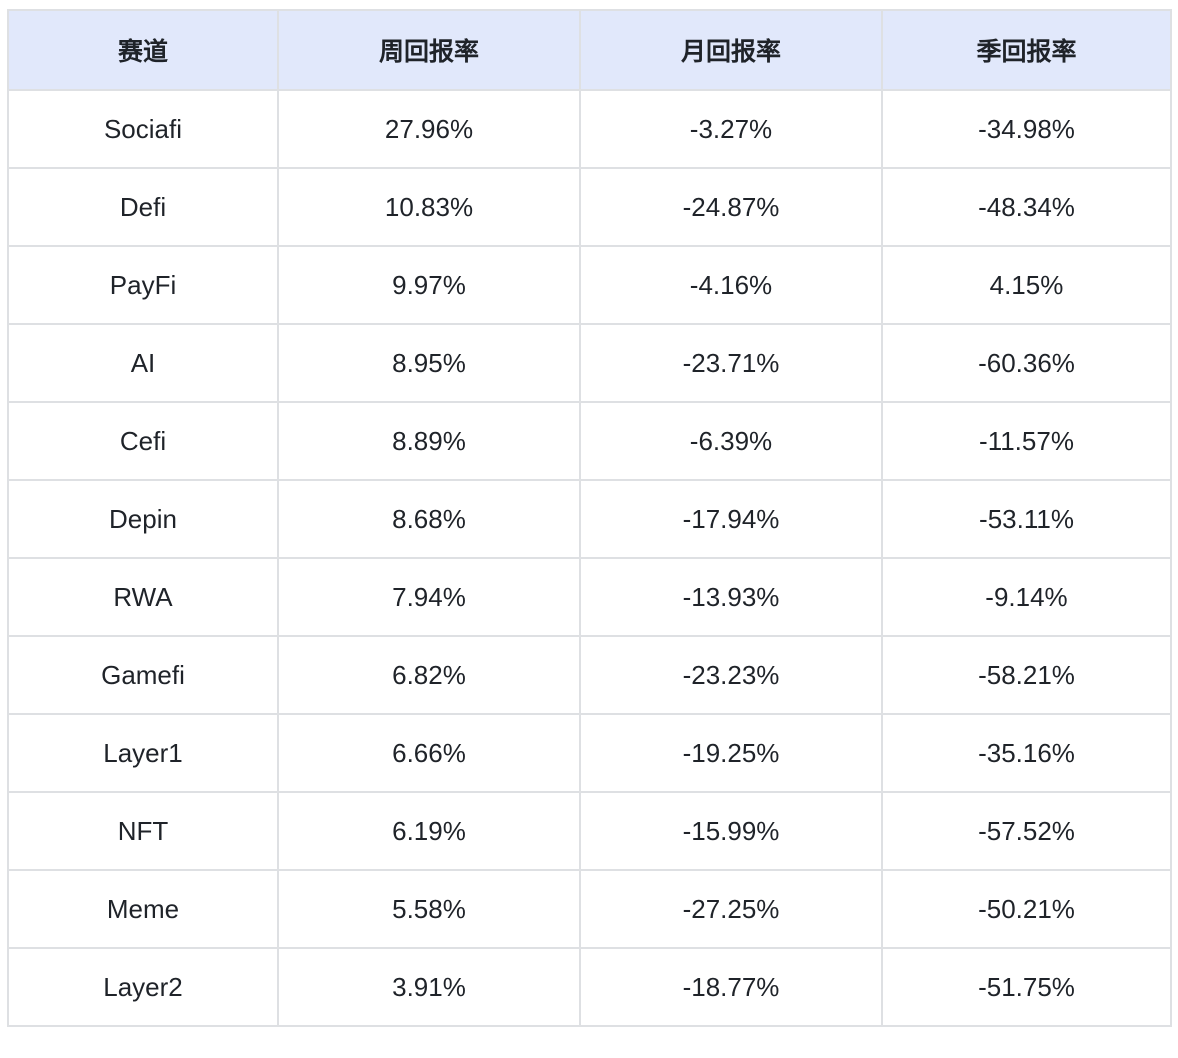 The image size is (1178, 1058). I want to click on table-row: Depin 8.68% -17.94% -53.11%, so click(589, 519).